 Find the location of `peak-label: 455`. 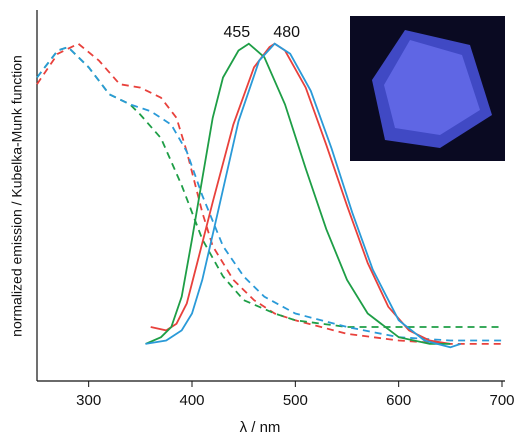

peak-label: 455 is located at coordinates (236, 32).